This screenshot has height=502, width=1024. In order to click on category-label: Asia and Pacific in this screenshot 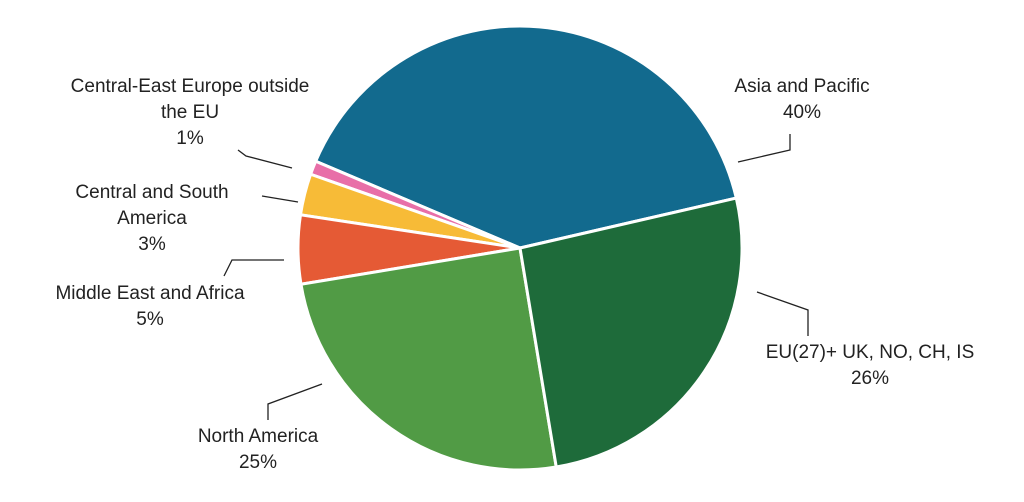, I will do `click(802, 86)`.